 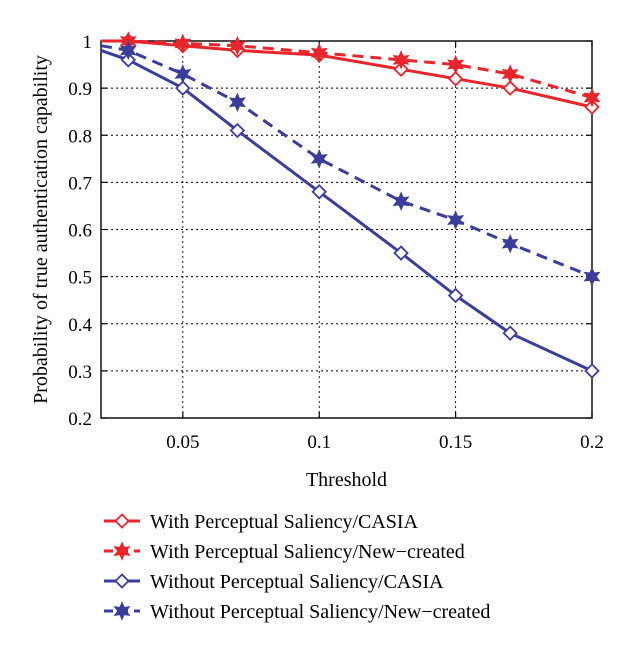 What do you see at coordinates (455, 442) in the screenshot?
I see `x-tick-label: 0.15` at bounding box center [455, 442].